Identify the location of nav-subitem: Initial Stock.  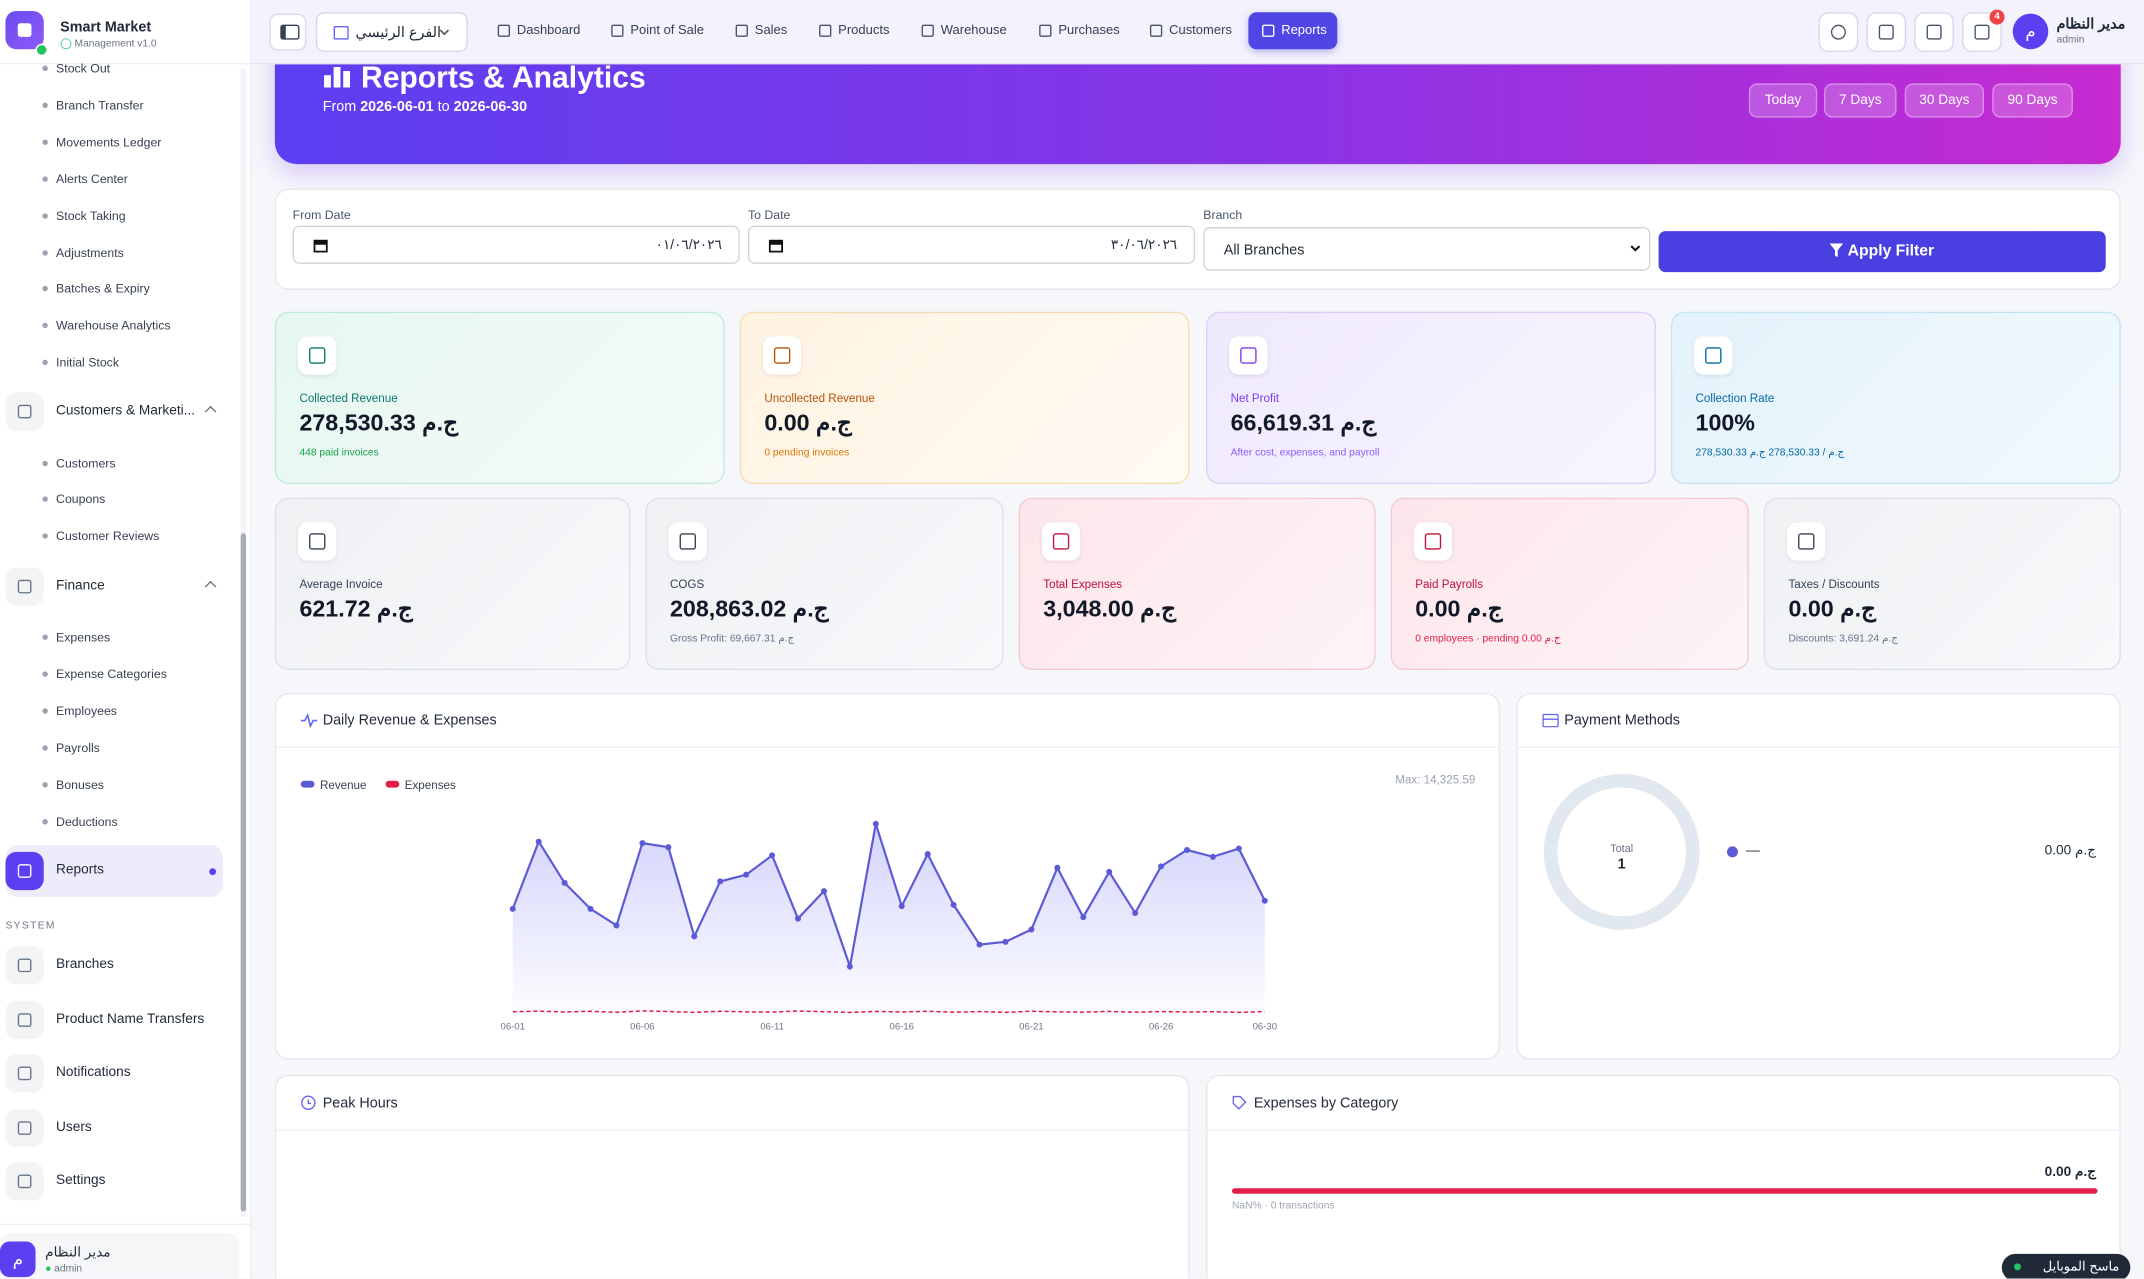
(129, 362).